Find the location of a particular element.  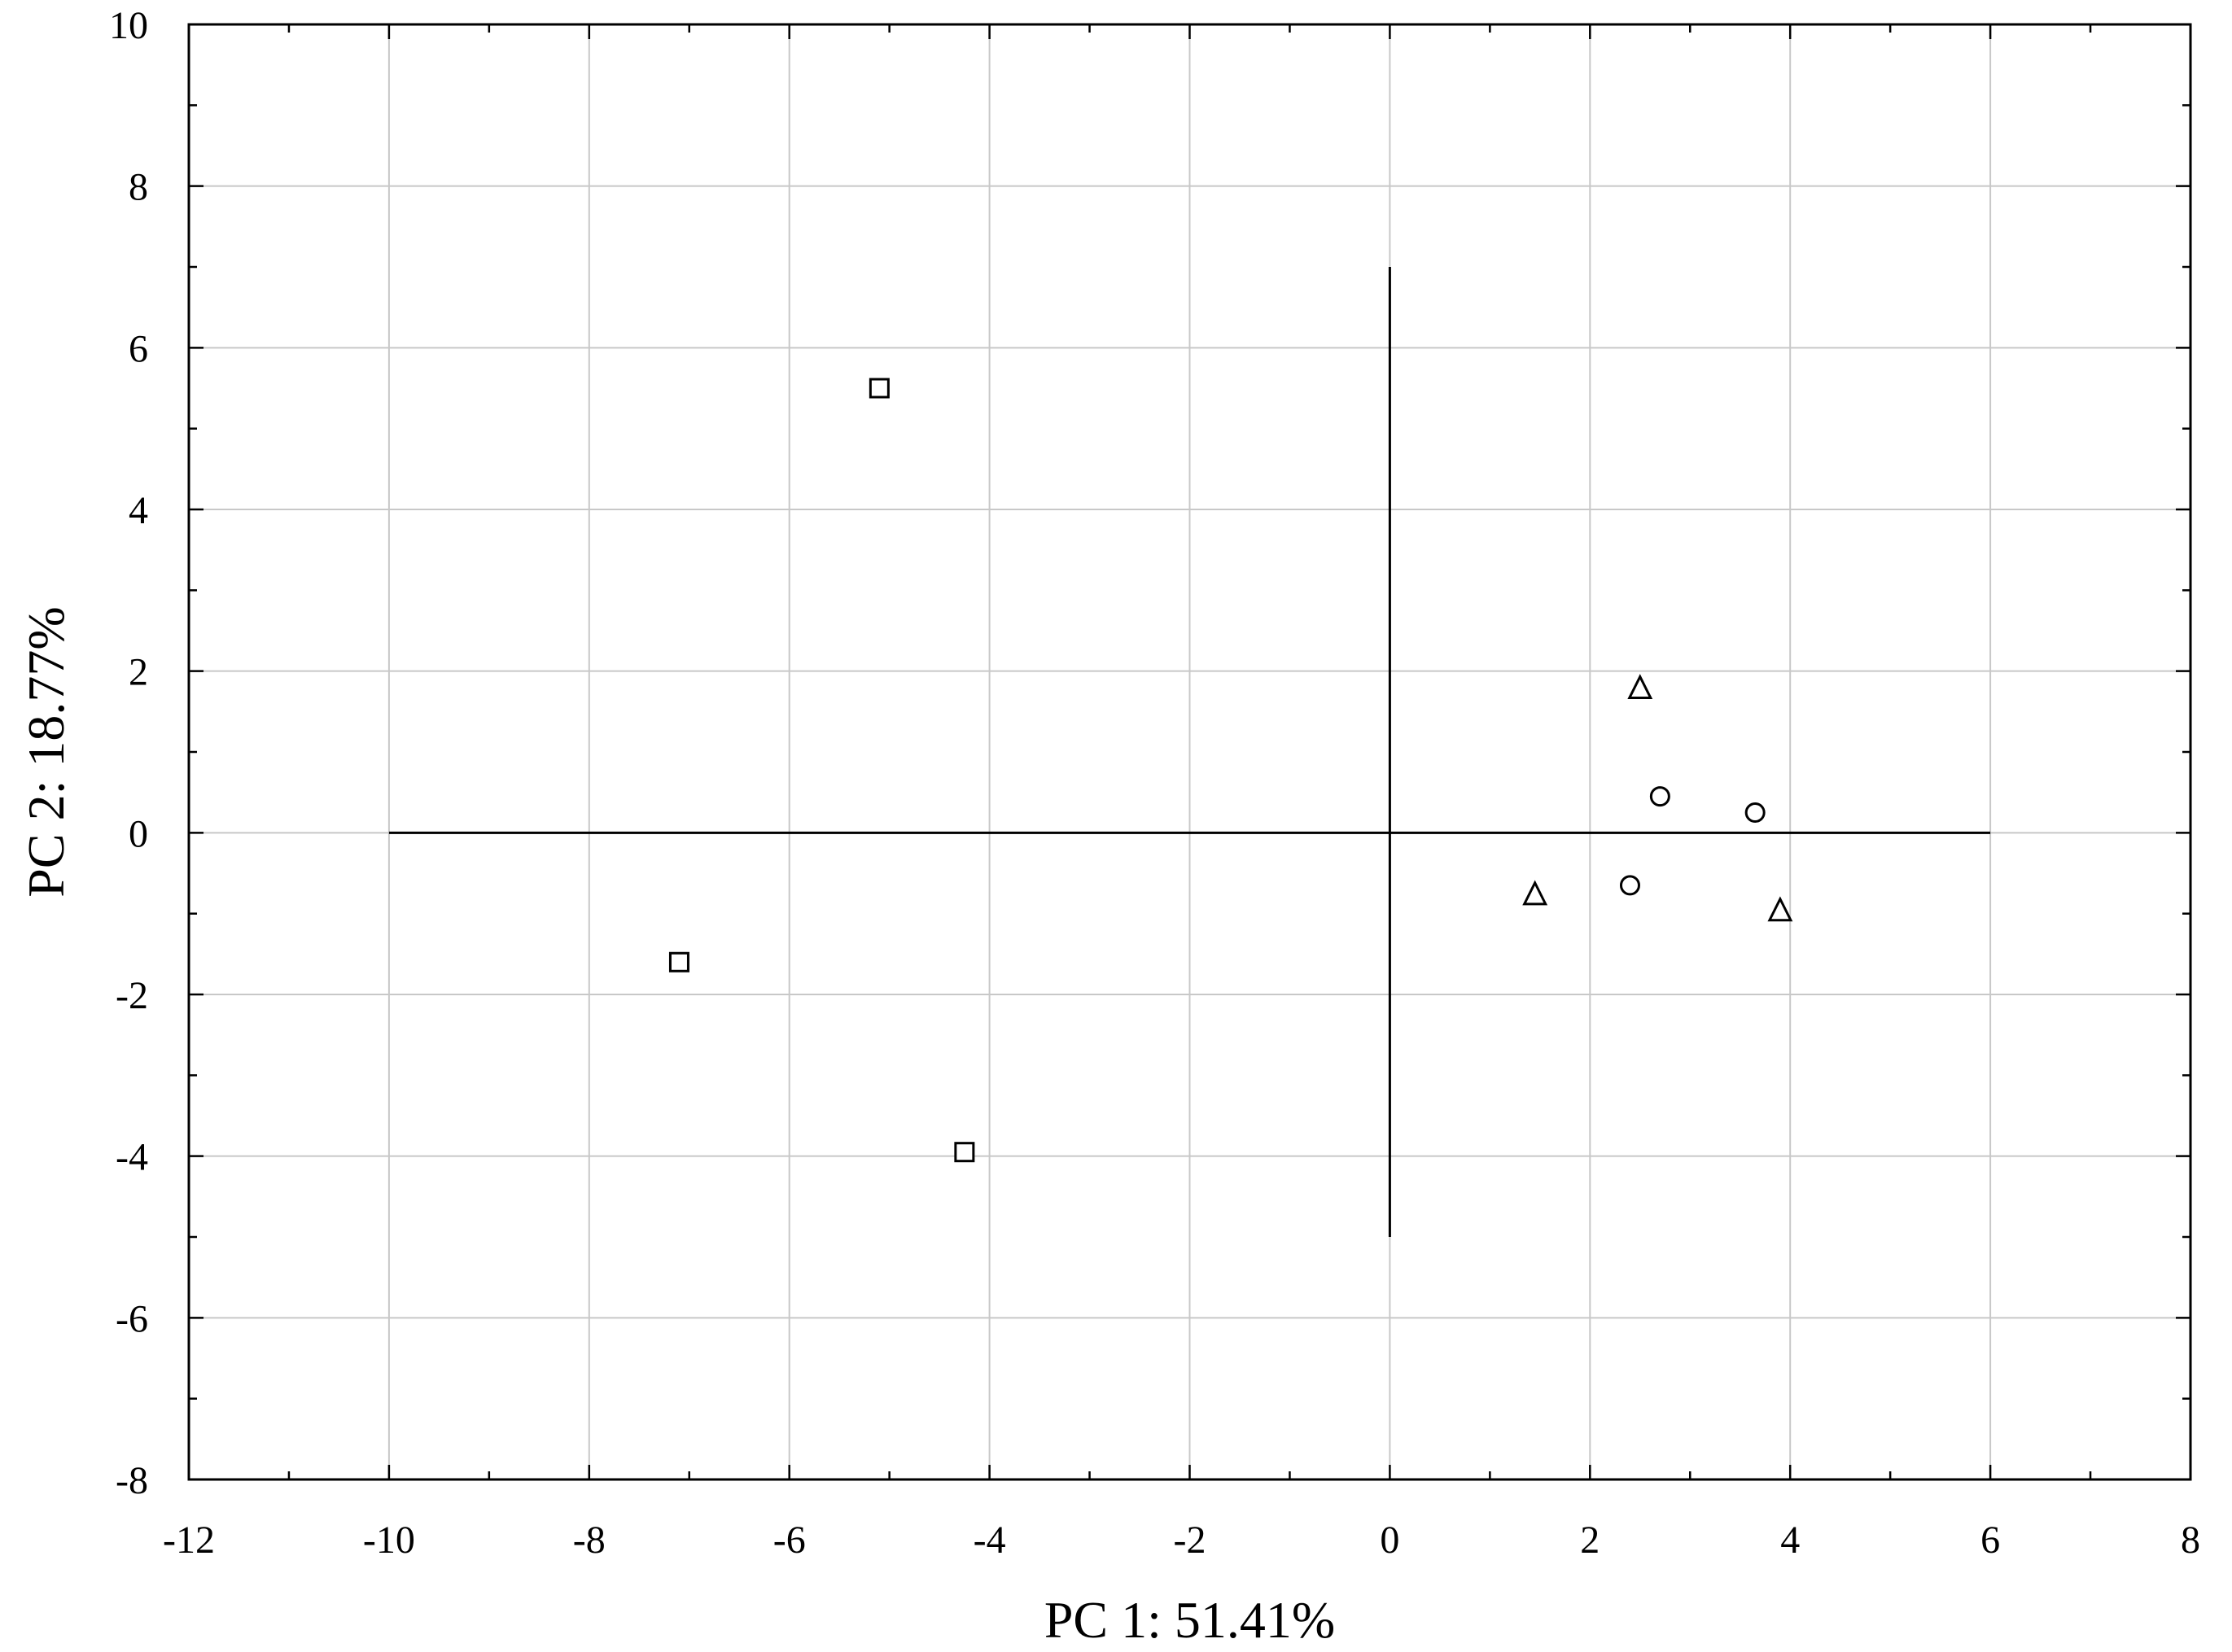

y-tick-label: 10 is located at coordinates (129, 25).